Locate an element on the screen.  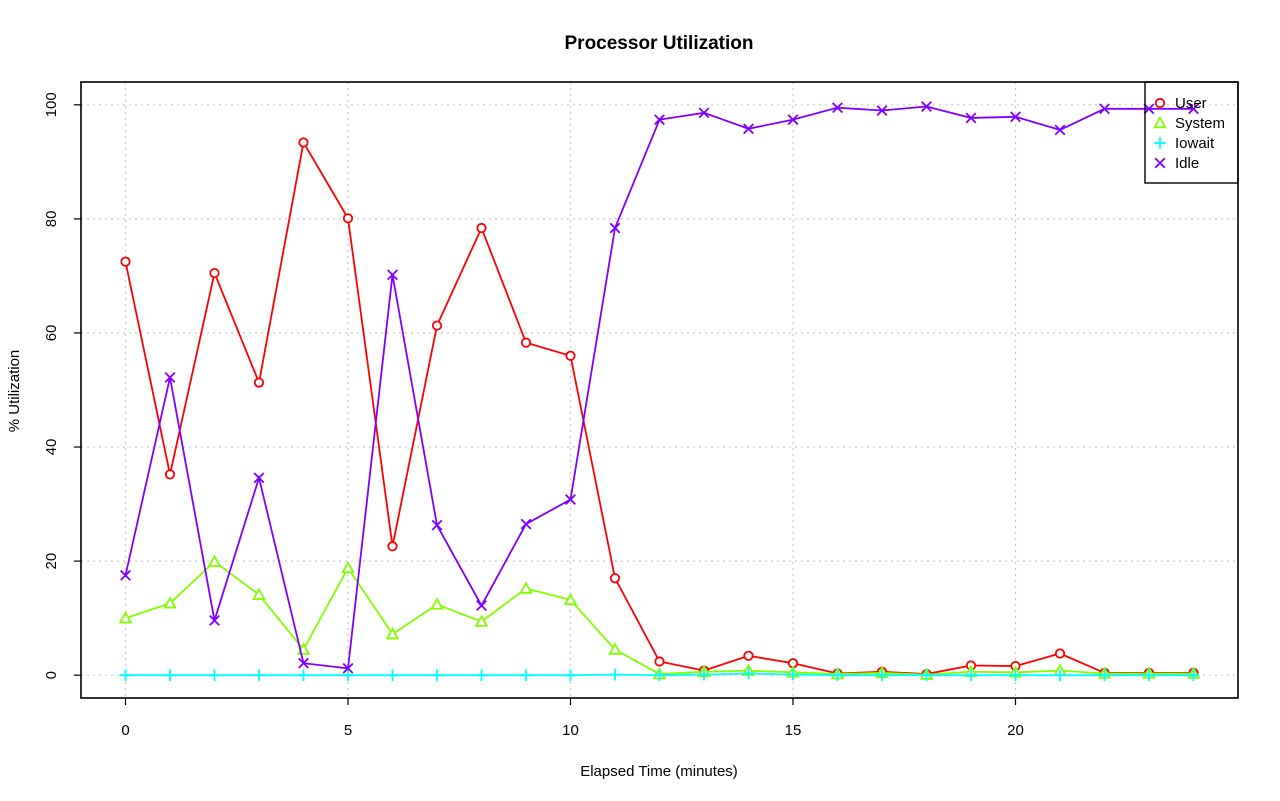
legend-item-system: System is located at coordinates (1189, 123).